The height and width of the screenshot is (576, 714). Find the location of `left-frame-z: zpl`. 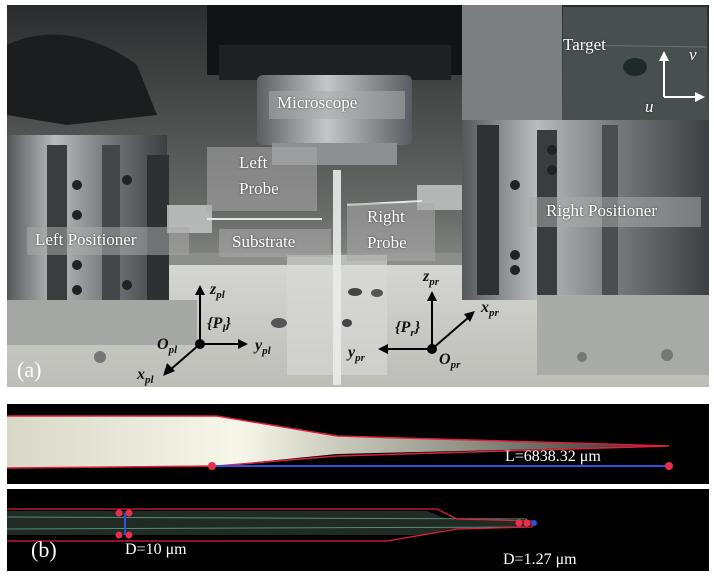

left-frame-z: zpl is located at coordinates (217, 291).